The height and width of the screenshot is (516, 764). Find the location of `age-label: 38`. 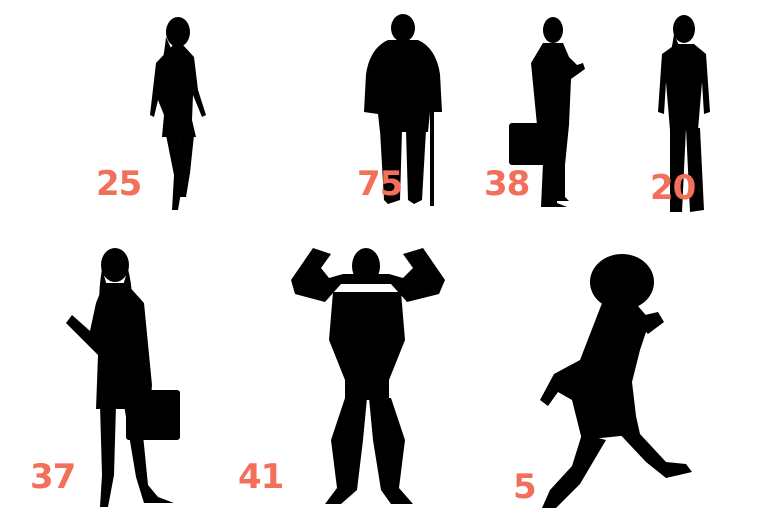

age-label: 38 is located at coordinates (507, 184).